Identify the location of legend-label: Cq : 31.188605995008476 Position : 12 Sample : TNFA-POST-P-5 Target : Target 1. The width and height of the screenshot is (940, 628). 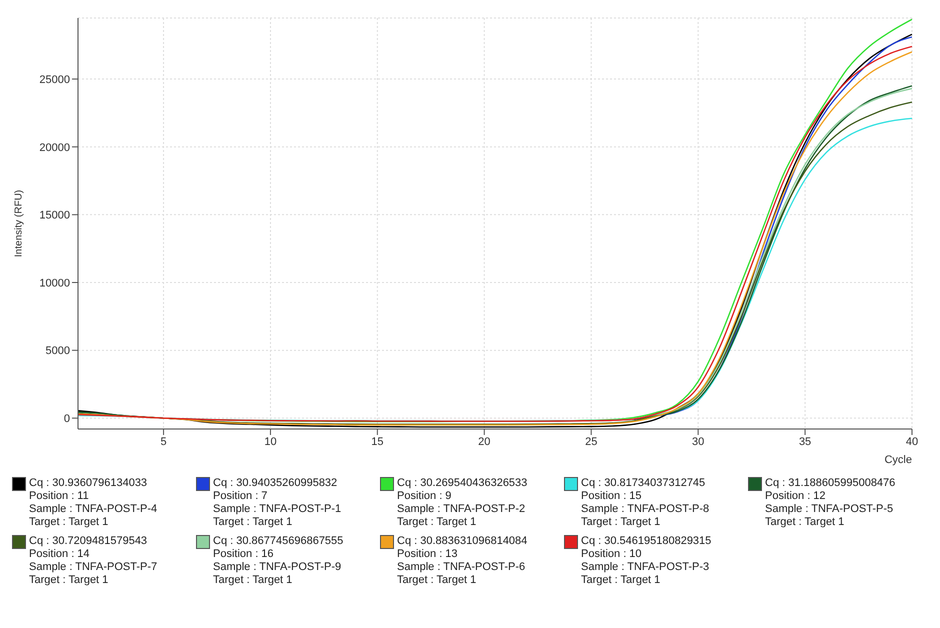
(830, 503).